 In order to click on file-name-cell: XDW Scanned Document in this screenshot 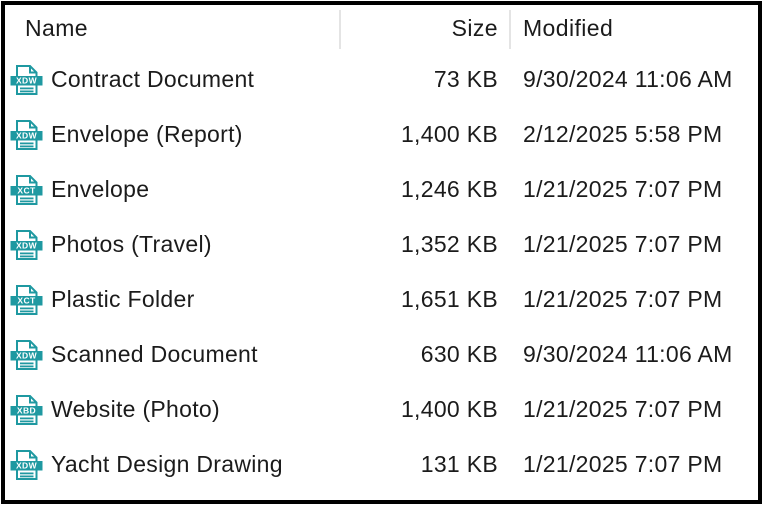, I will do `click(172, 355)`.